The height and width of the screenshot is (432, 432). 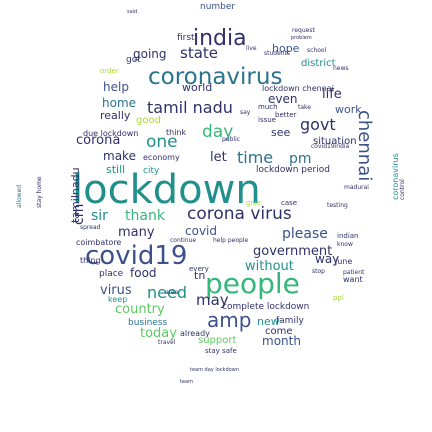 What do you see at coordinates (253, 203) in the screenshot?
I see `word-give: give` at bounding box center [253, 203].